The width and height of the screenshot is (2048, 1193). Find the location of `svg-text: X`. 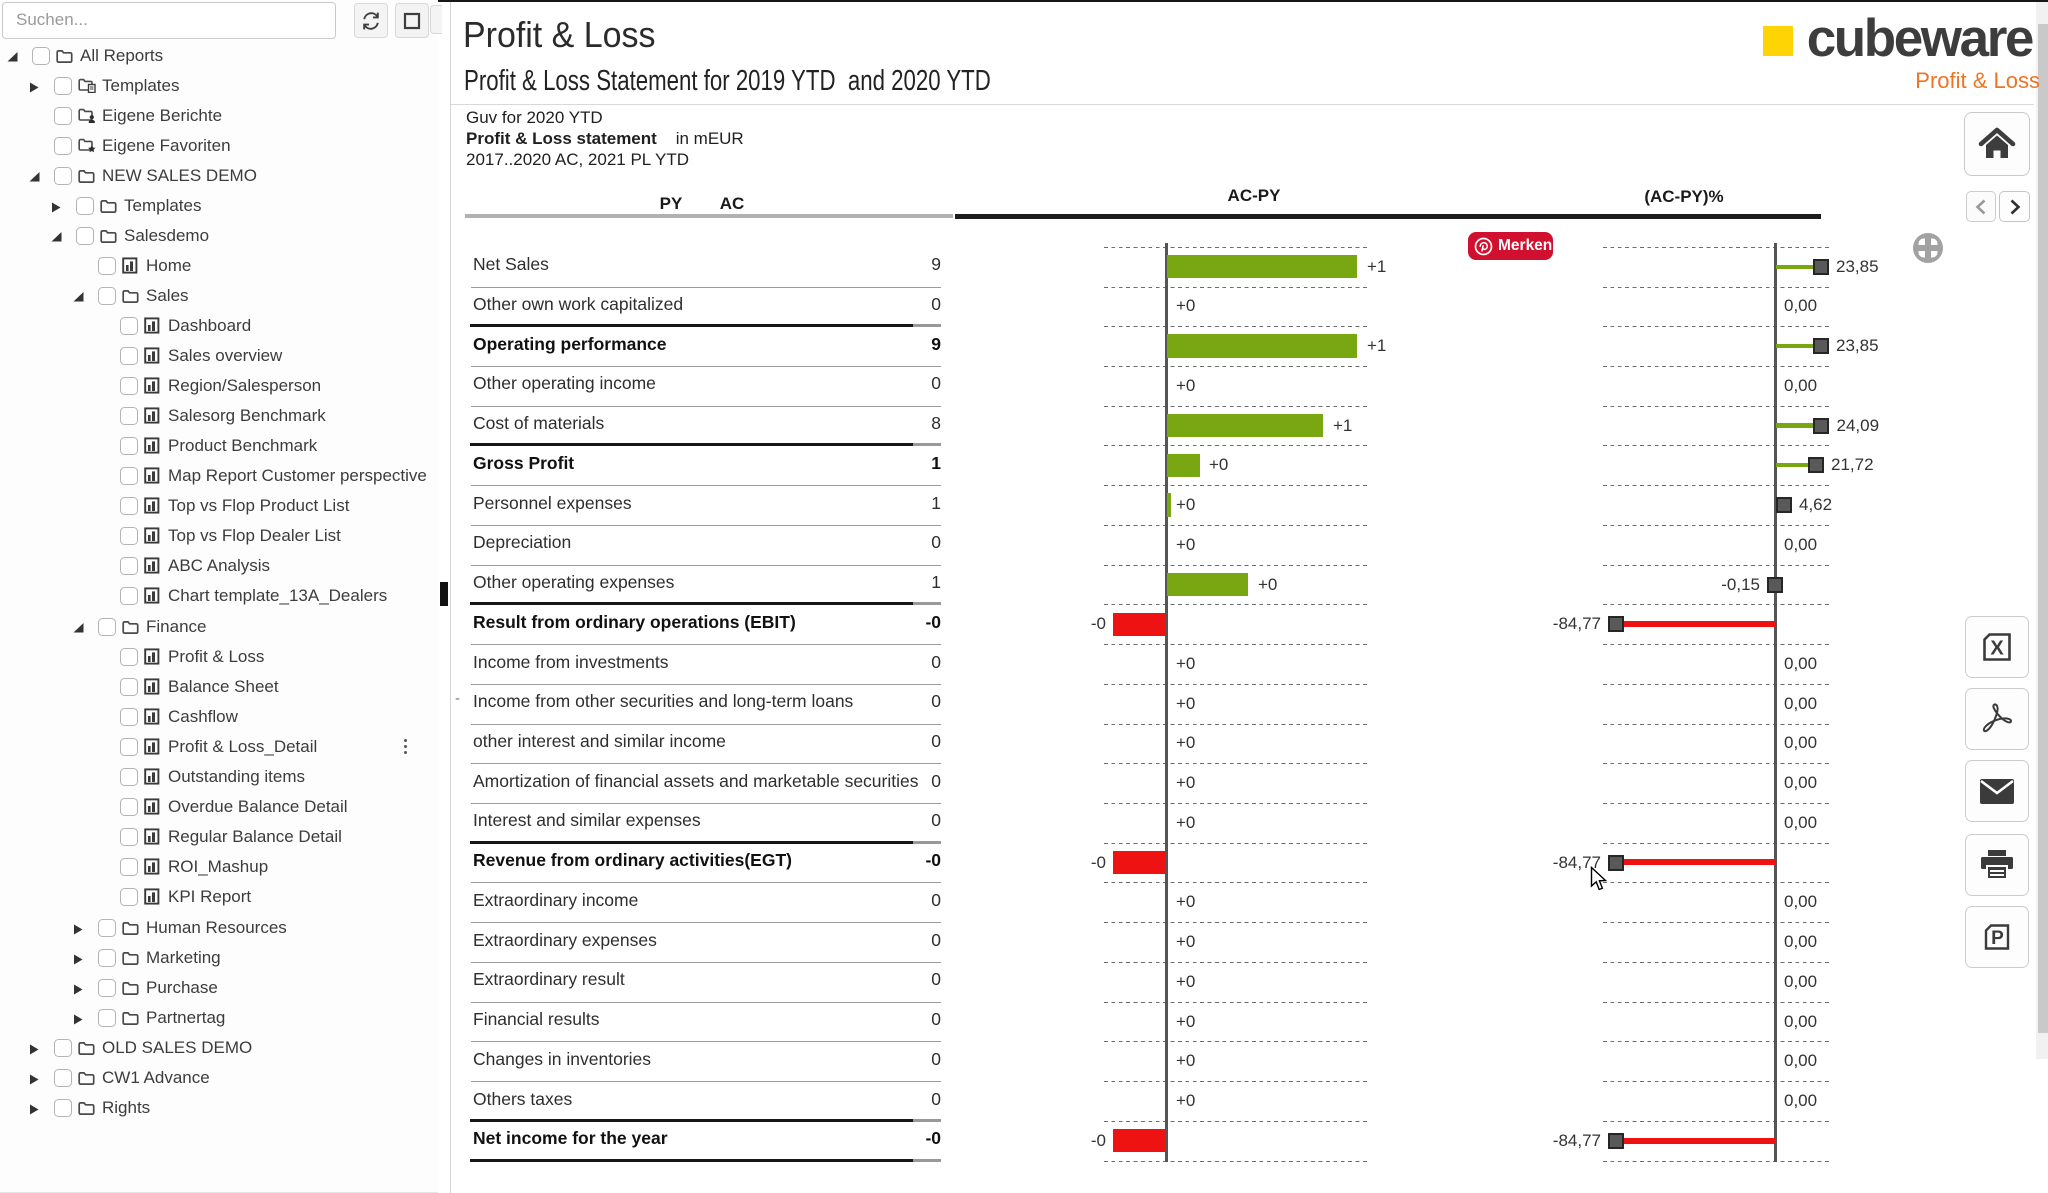

svg-text: X is located at coordinates (1997, 649).